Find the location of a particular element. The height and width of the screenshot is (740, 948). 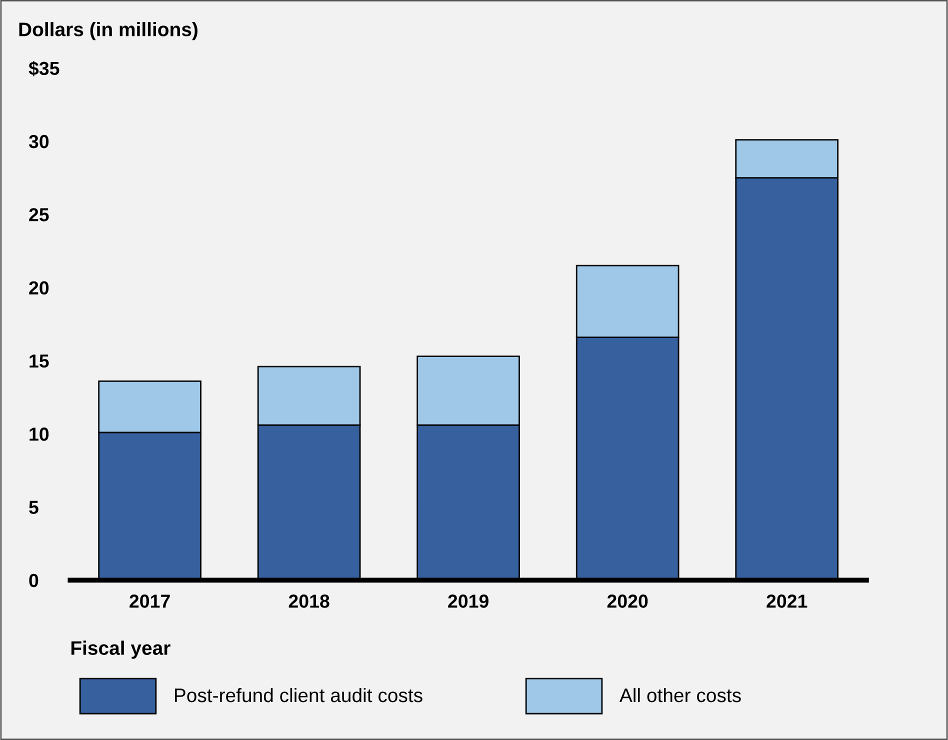

y-tick-label: 15 is located at coordinates (39, 361).